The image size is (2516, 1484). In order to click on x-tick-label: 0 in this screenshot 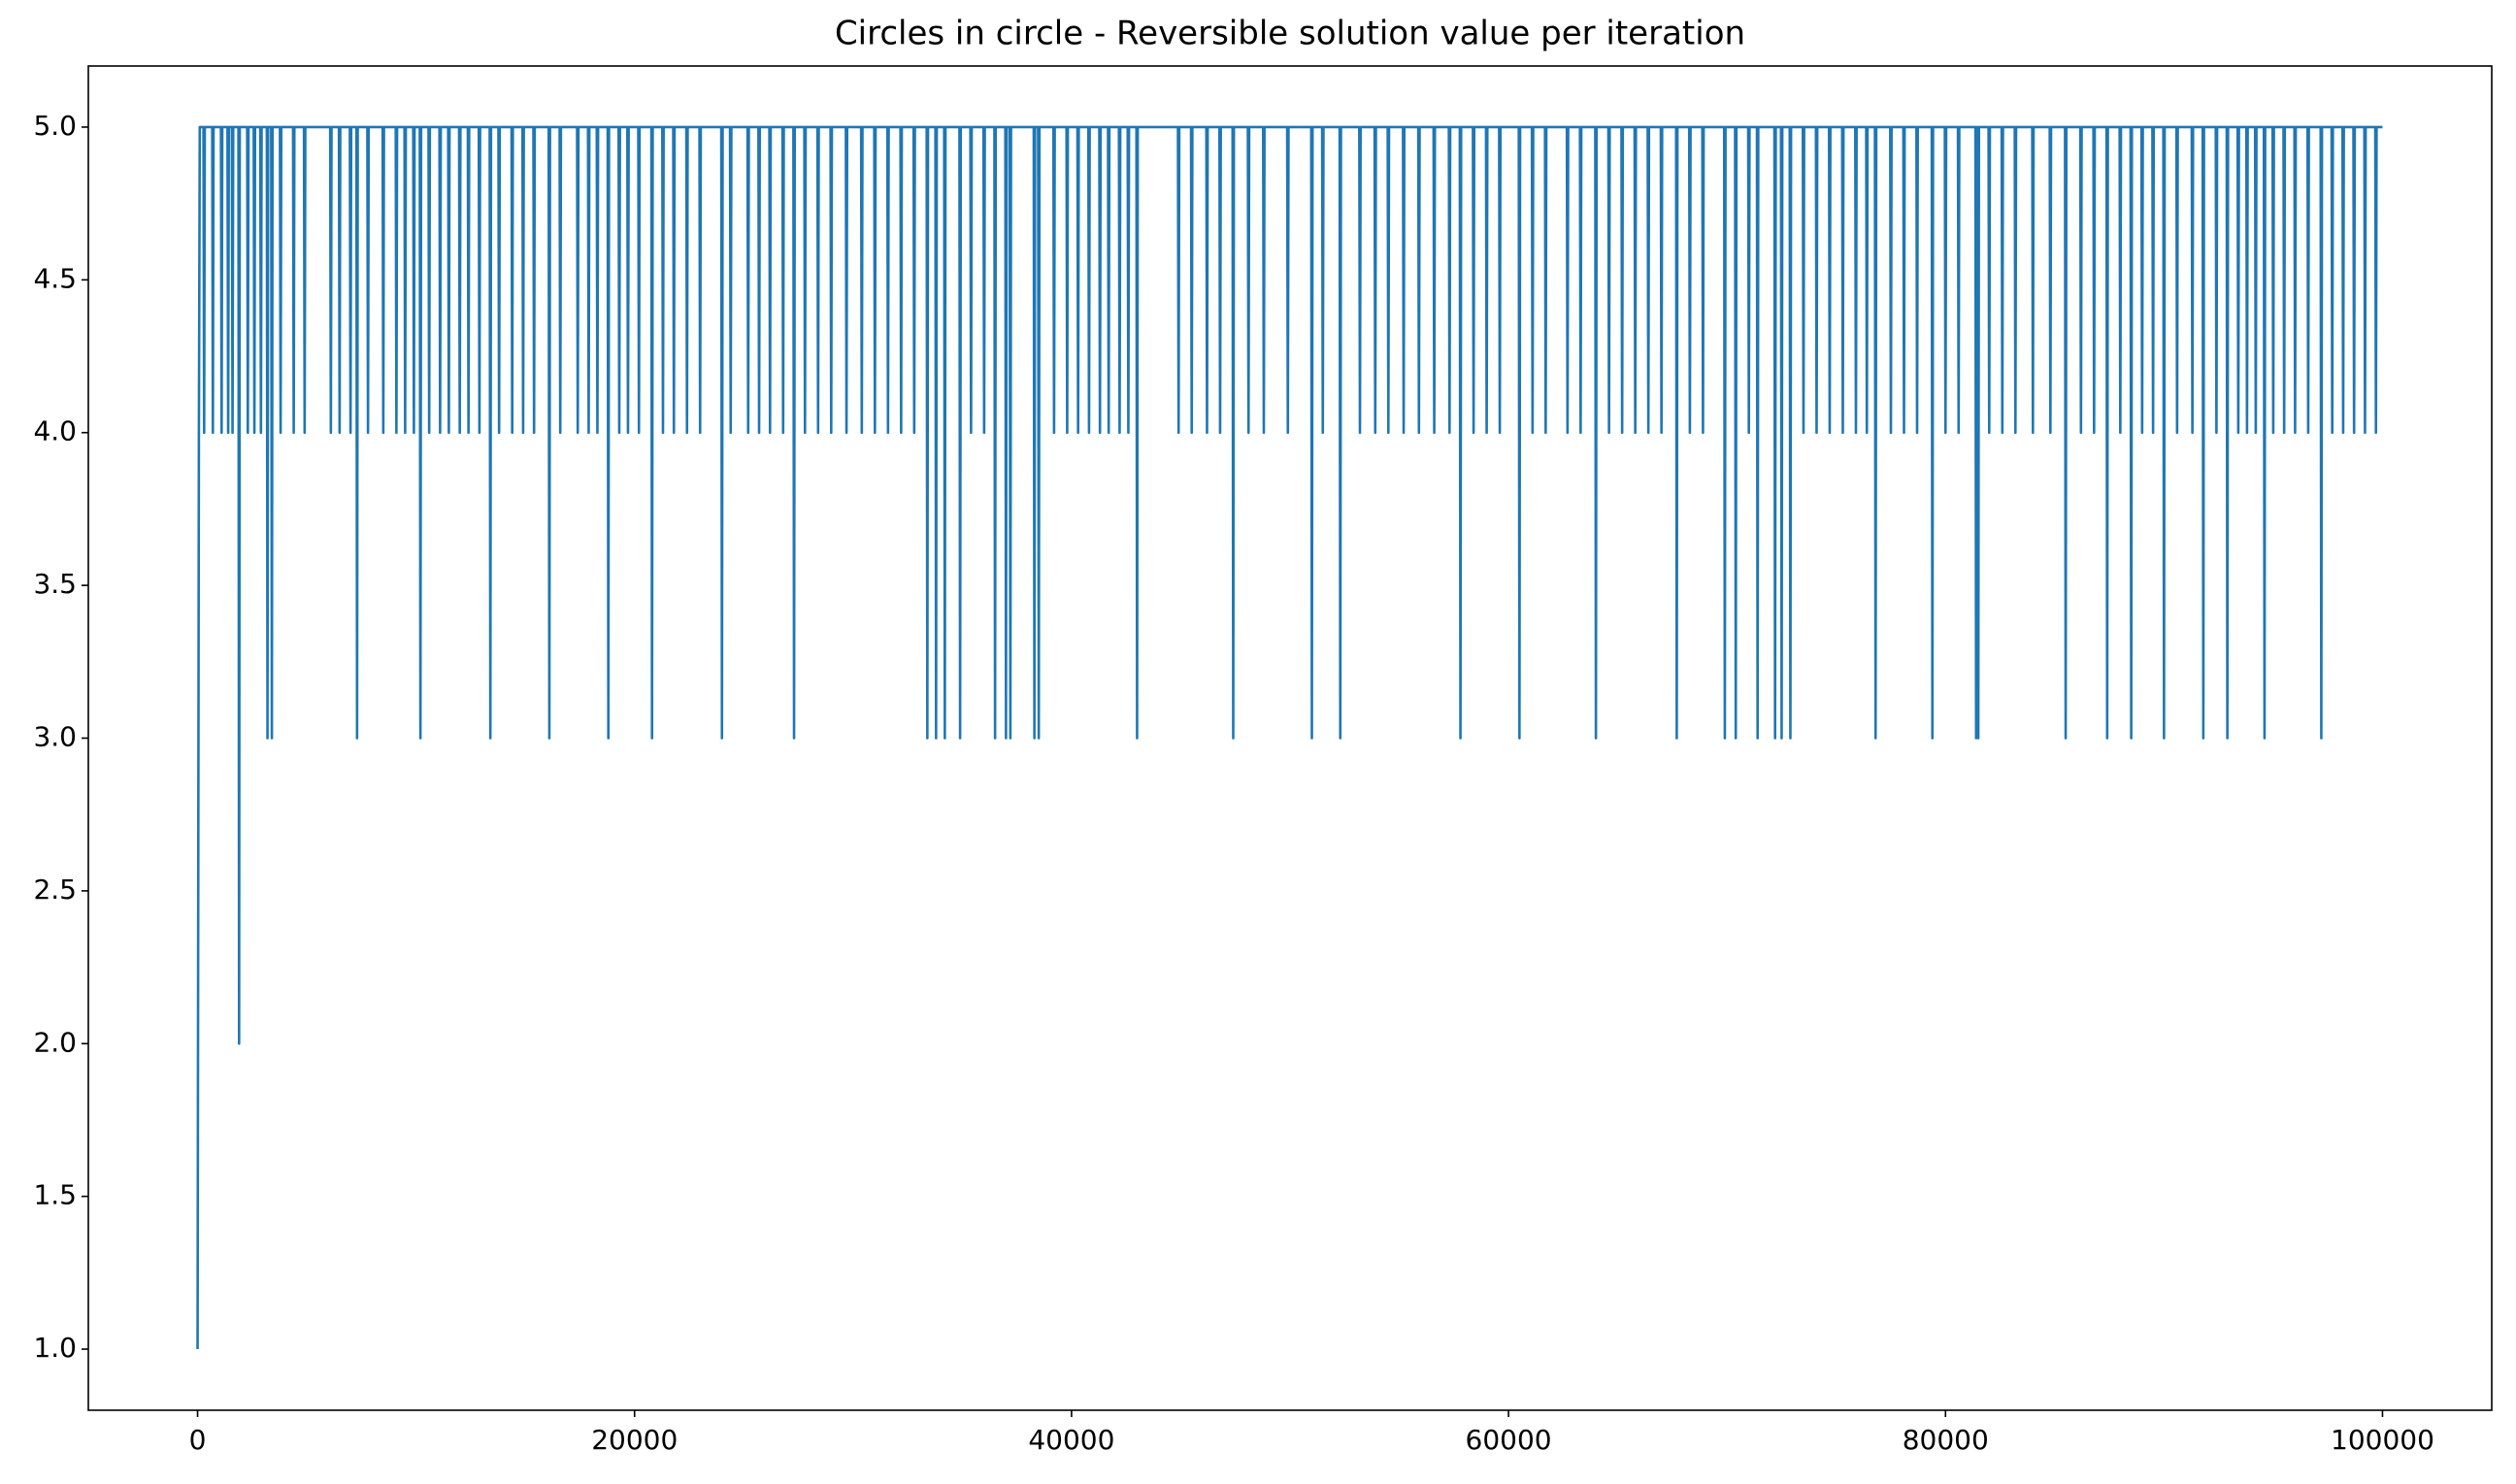, I will do `click(198, 1440)`.